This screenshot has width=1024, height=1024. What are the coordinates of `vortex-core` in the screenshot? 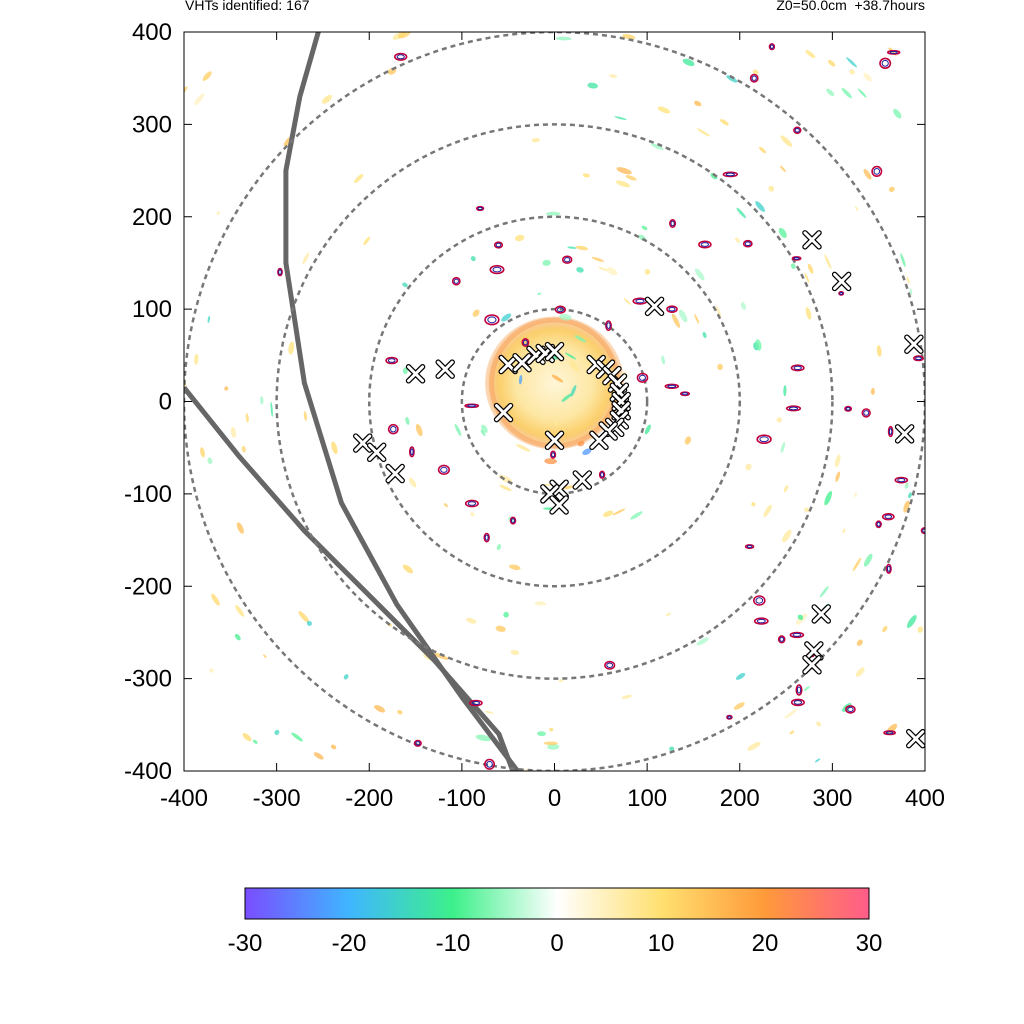 It's located at (554, 383).